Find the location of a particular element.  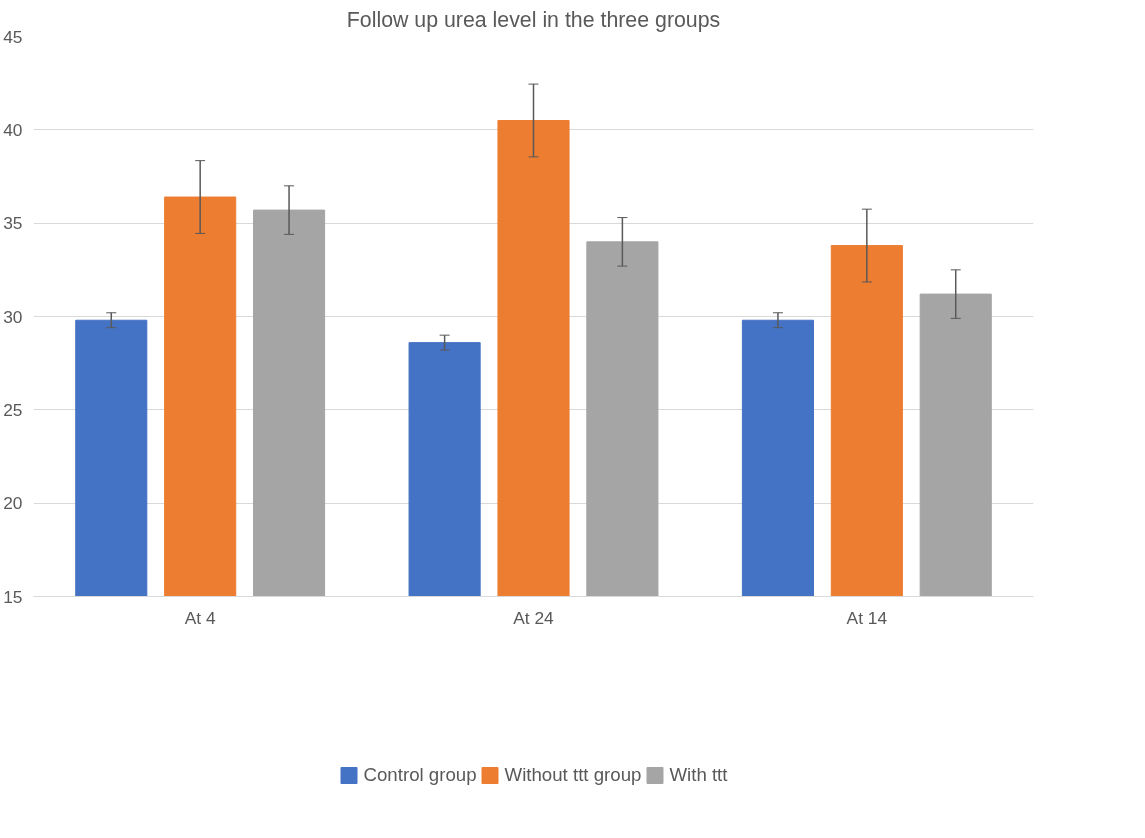

y-tick-label: 35 is located at coordinates (13, 223).